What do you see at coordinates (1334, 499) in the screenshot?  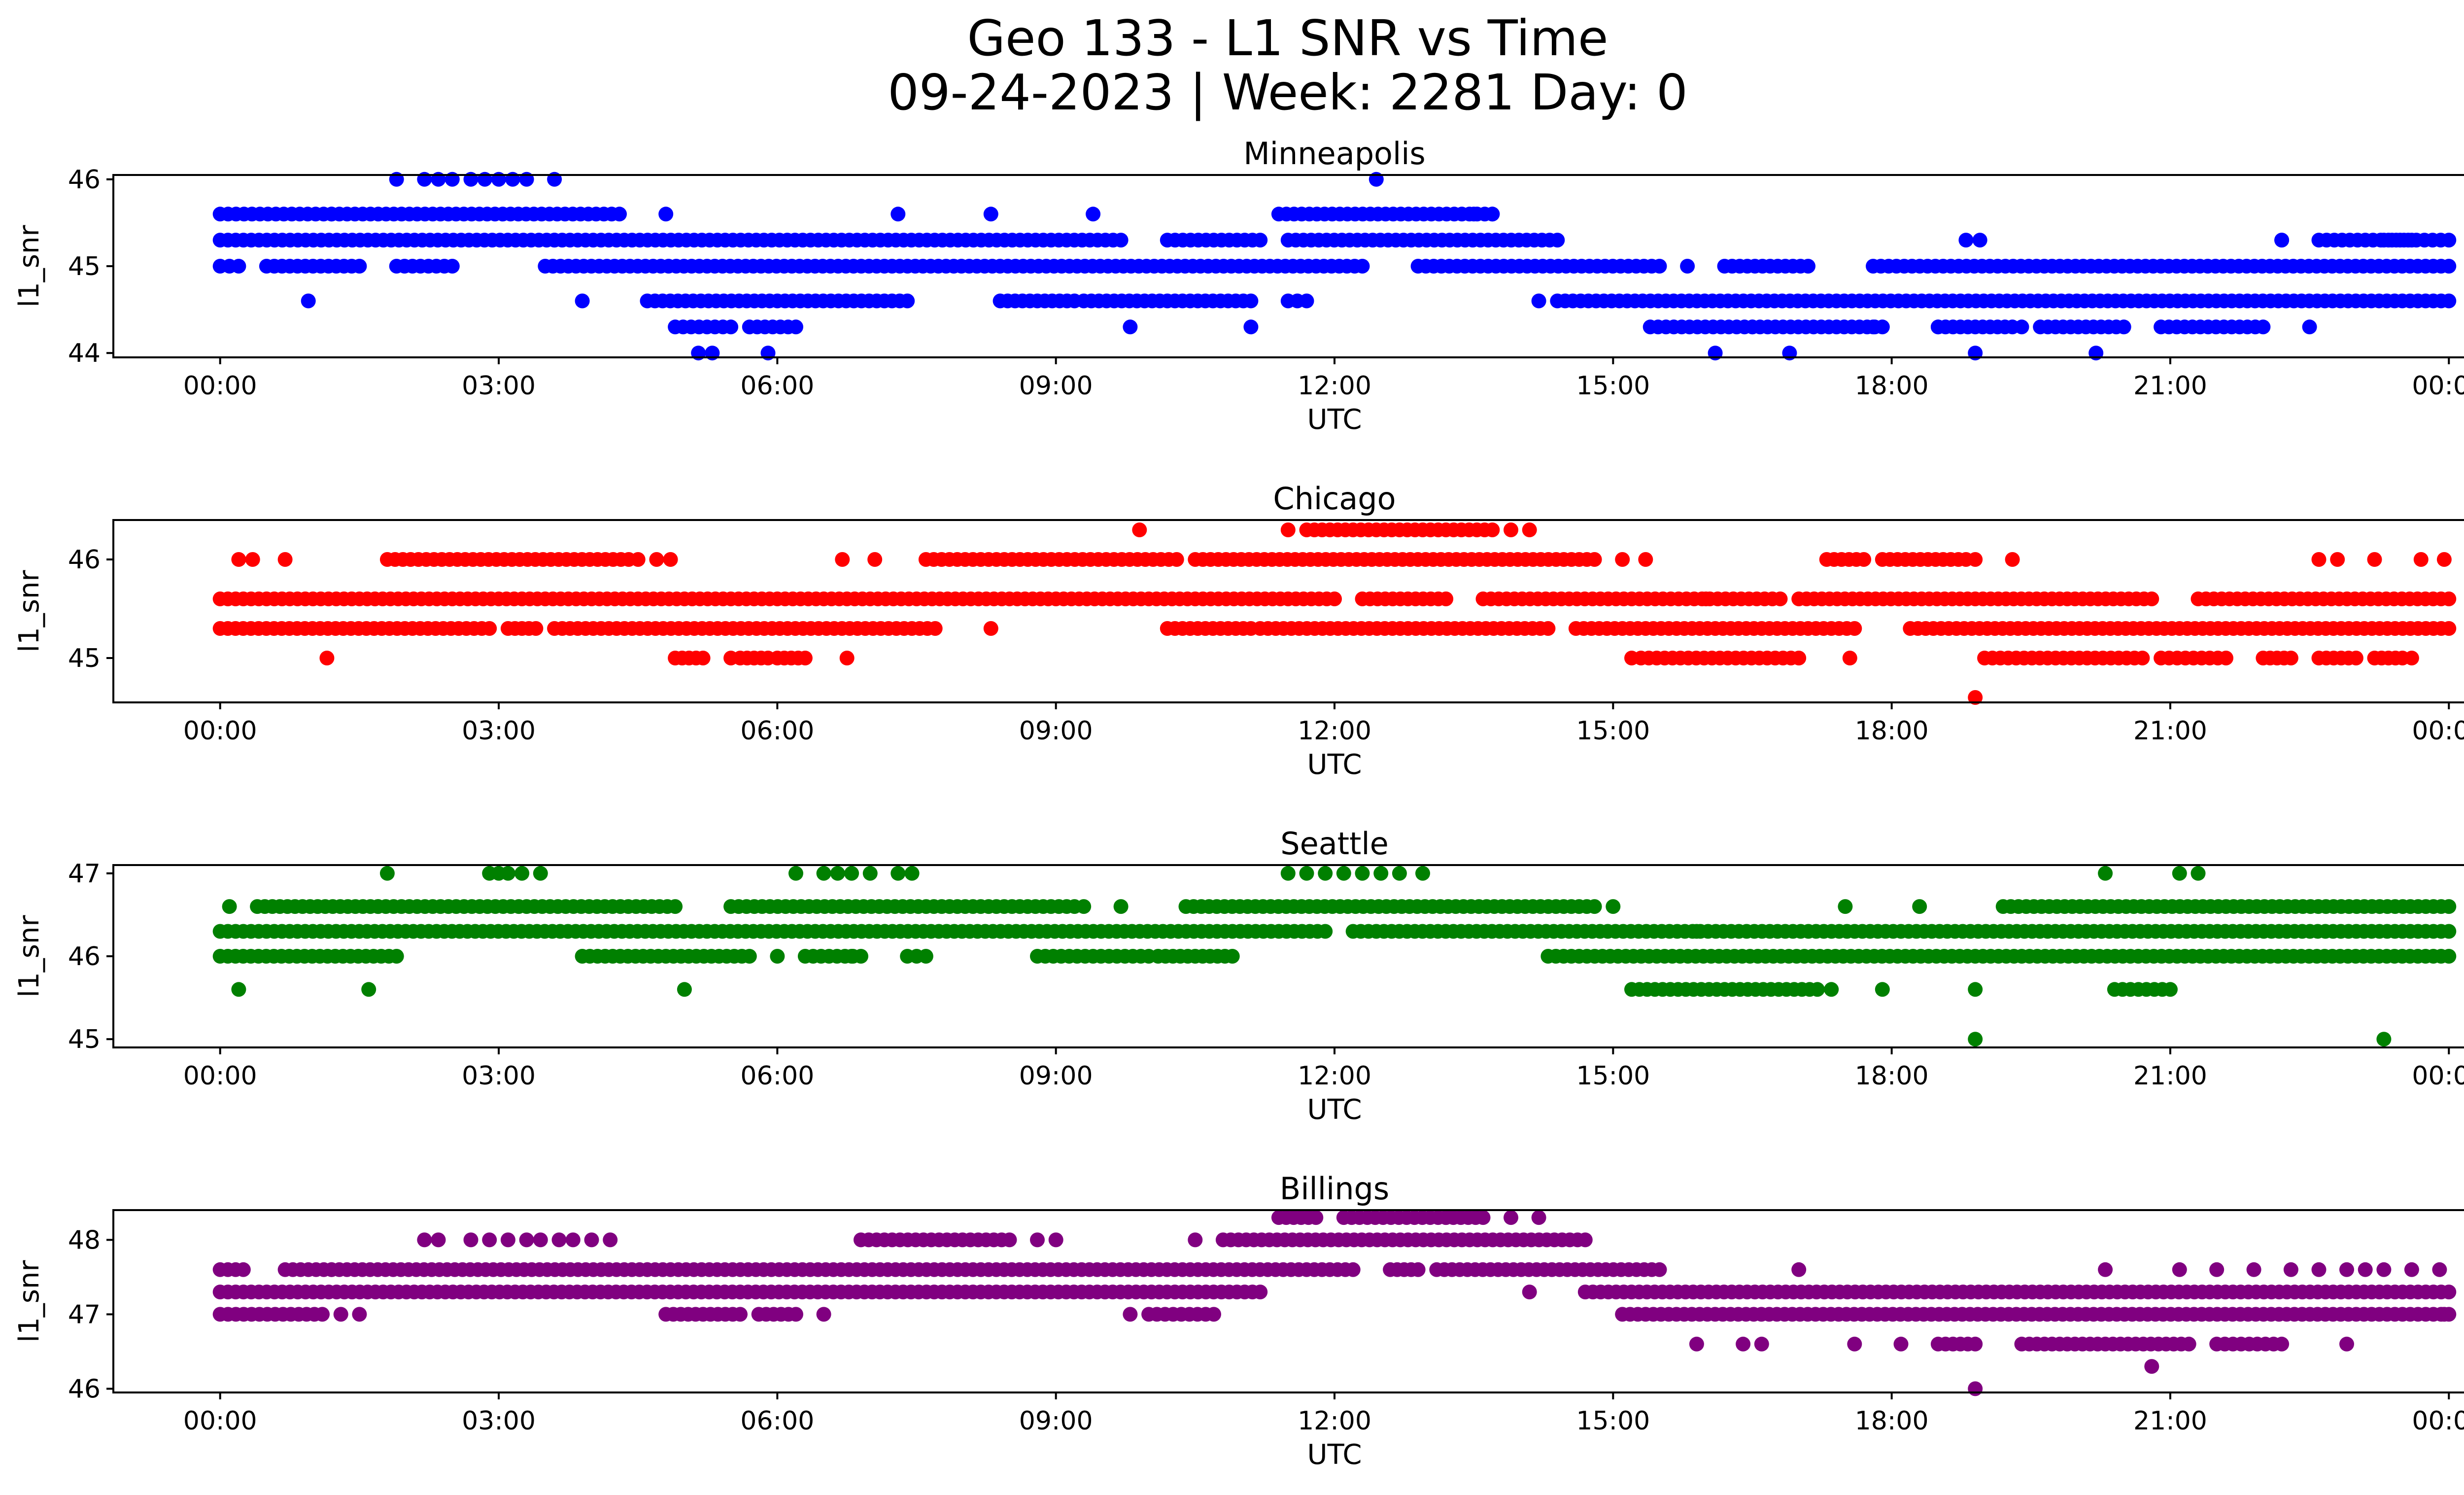 I see `subplot-title: Chicago` at bounding box center [1334, 499].